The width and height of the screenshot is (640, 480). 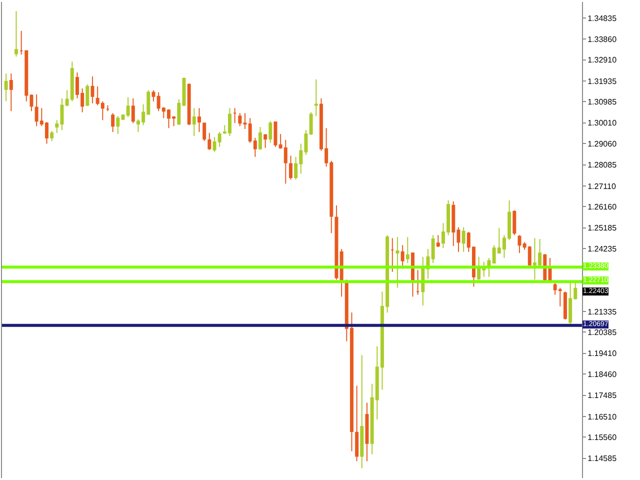 I want to click on y-tick-label: 1.21335, so click(x=603, y=311).